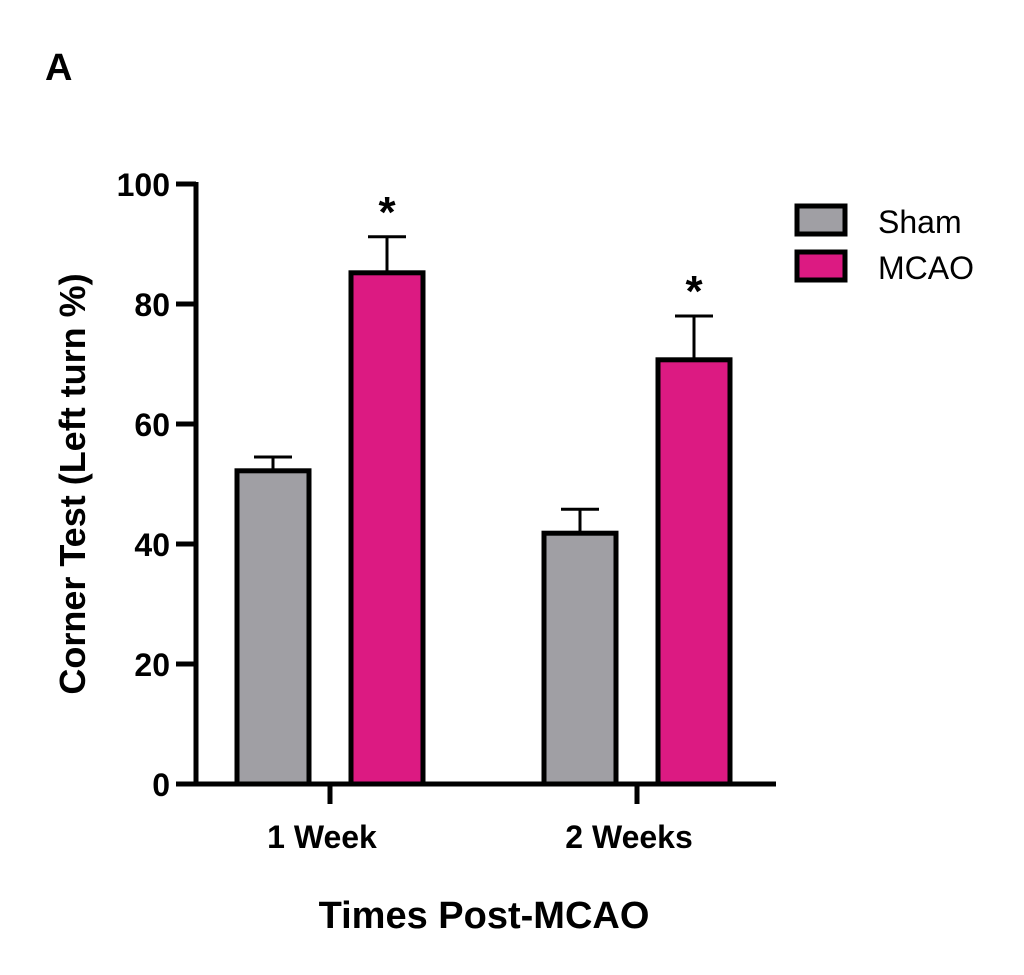 Image resolution: width=1024 pixels, height=975 pixels. Describe the element at coordinates (926, 268) in the screenshot. I see `legend-label: MCAO` at that location.